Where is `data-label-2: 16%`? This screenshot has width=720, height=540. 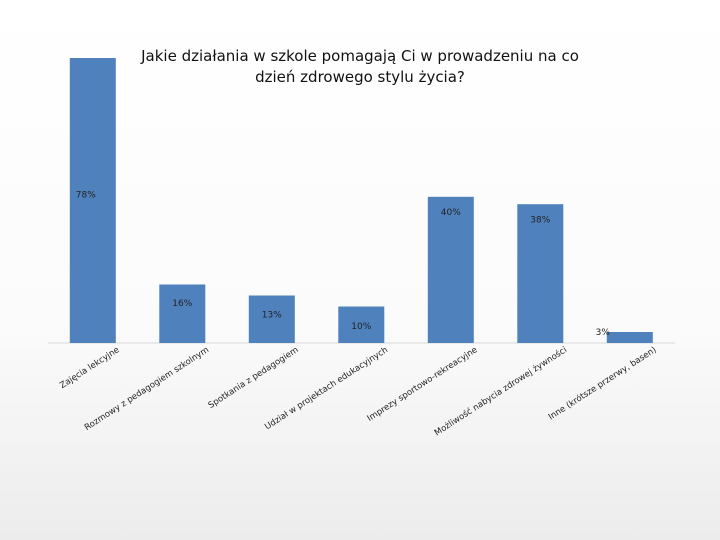 data-label-2: 16% is located at coordinates (182, 304).